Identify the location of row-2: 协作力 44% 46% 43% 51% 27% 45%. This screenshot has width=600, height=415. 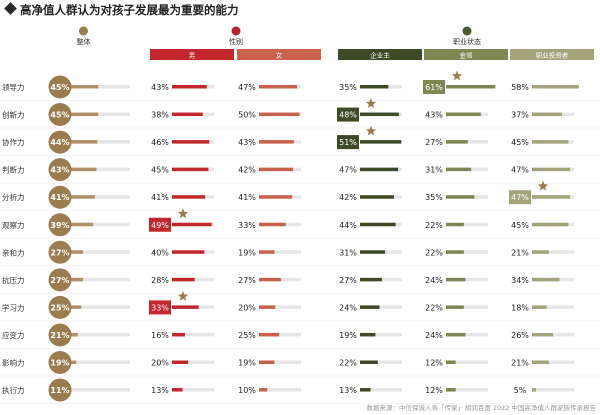
(300, 140).